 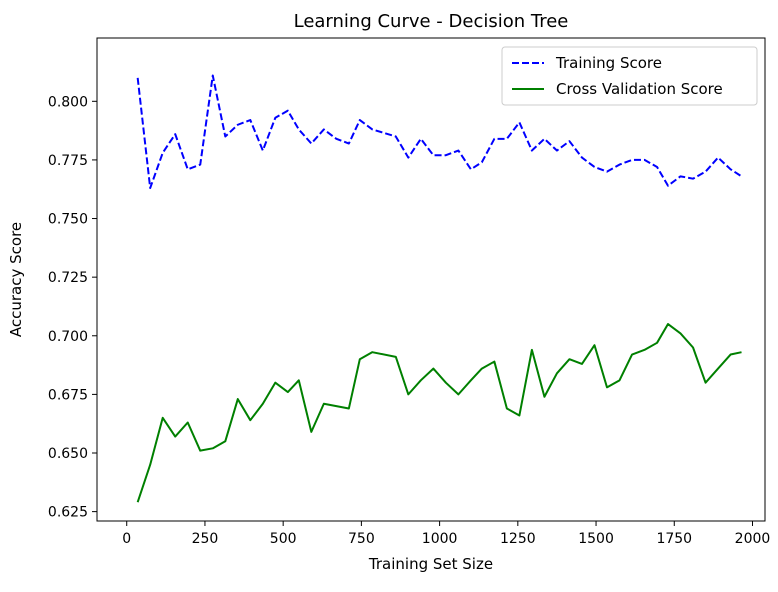 I want to click on y-tick-label: 0.700, so click(x=68, y=337).